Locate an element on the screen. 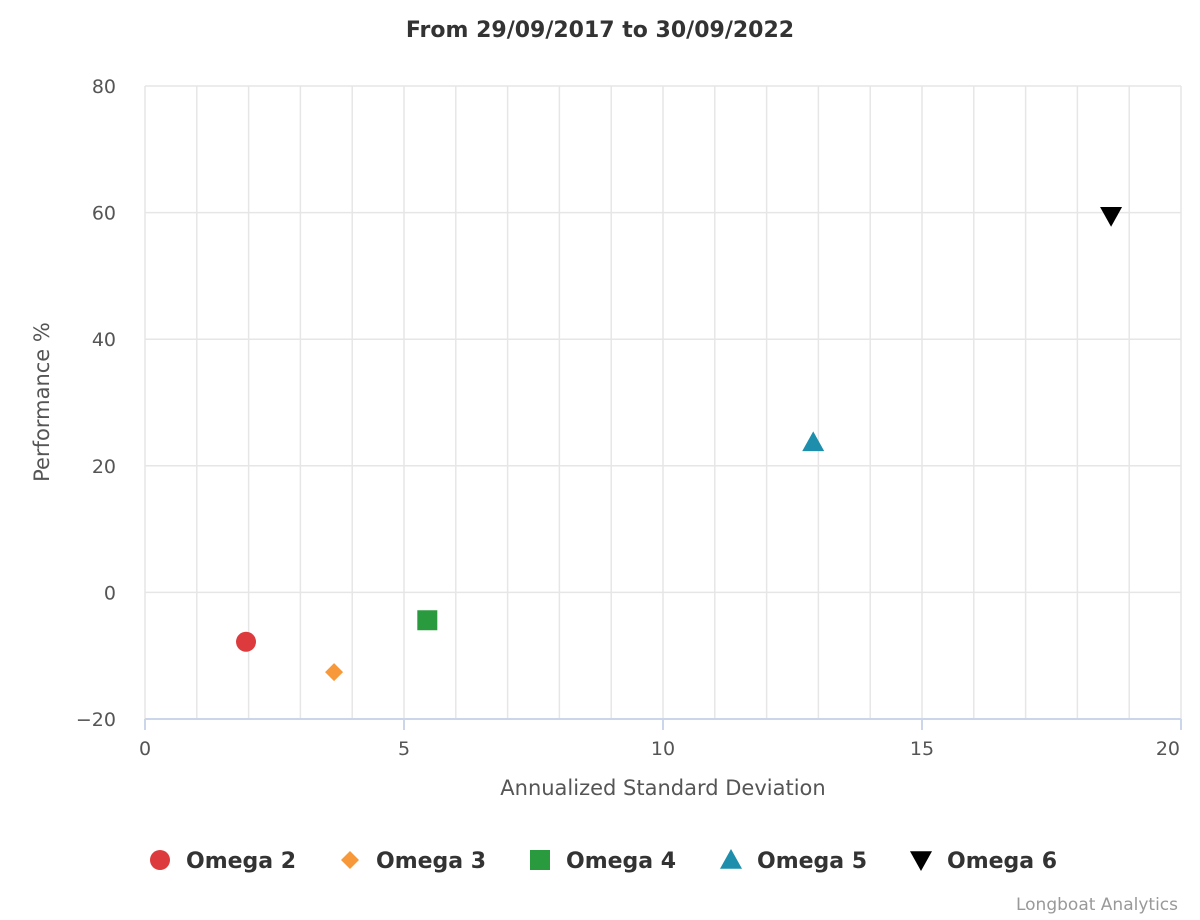 The width and height of the screenshot is (1200, 920). x-axis-title: Annualized Standard Deviation is located at coordinates (662, 788).